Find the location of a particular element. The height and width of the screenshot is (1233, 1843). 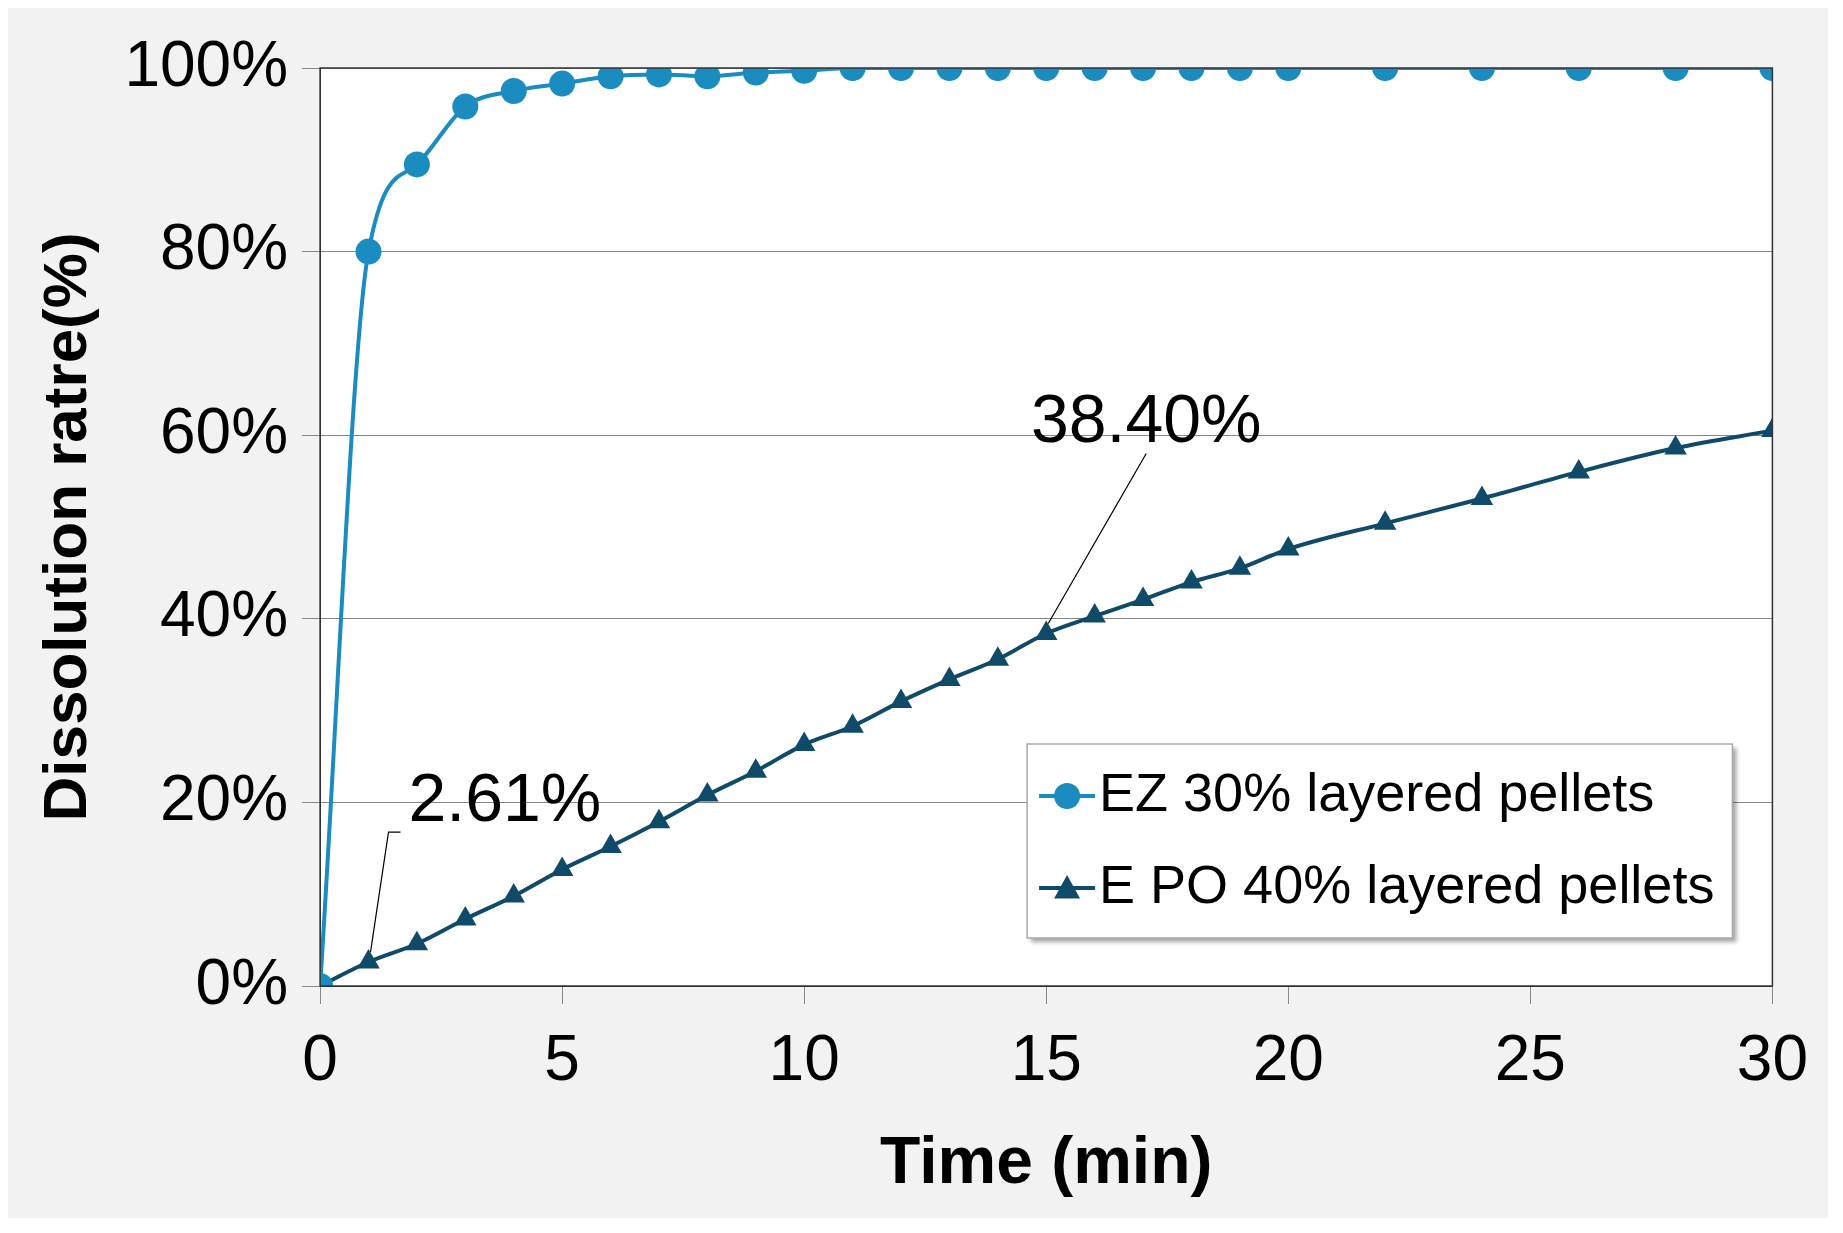

y-tick-label: 20% is located at coordinates (224, 798).